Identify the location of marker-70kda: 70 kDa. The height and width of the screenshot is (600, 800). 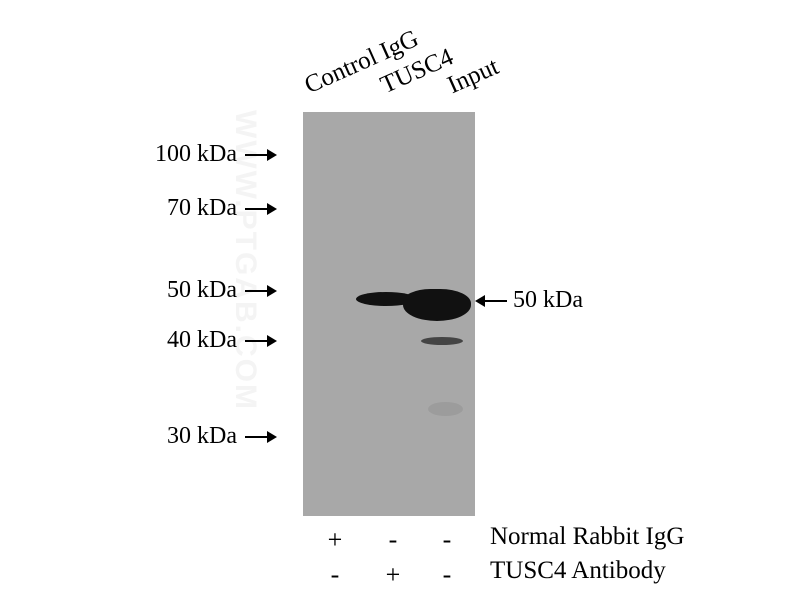
(222, 208).